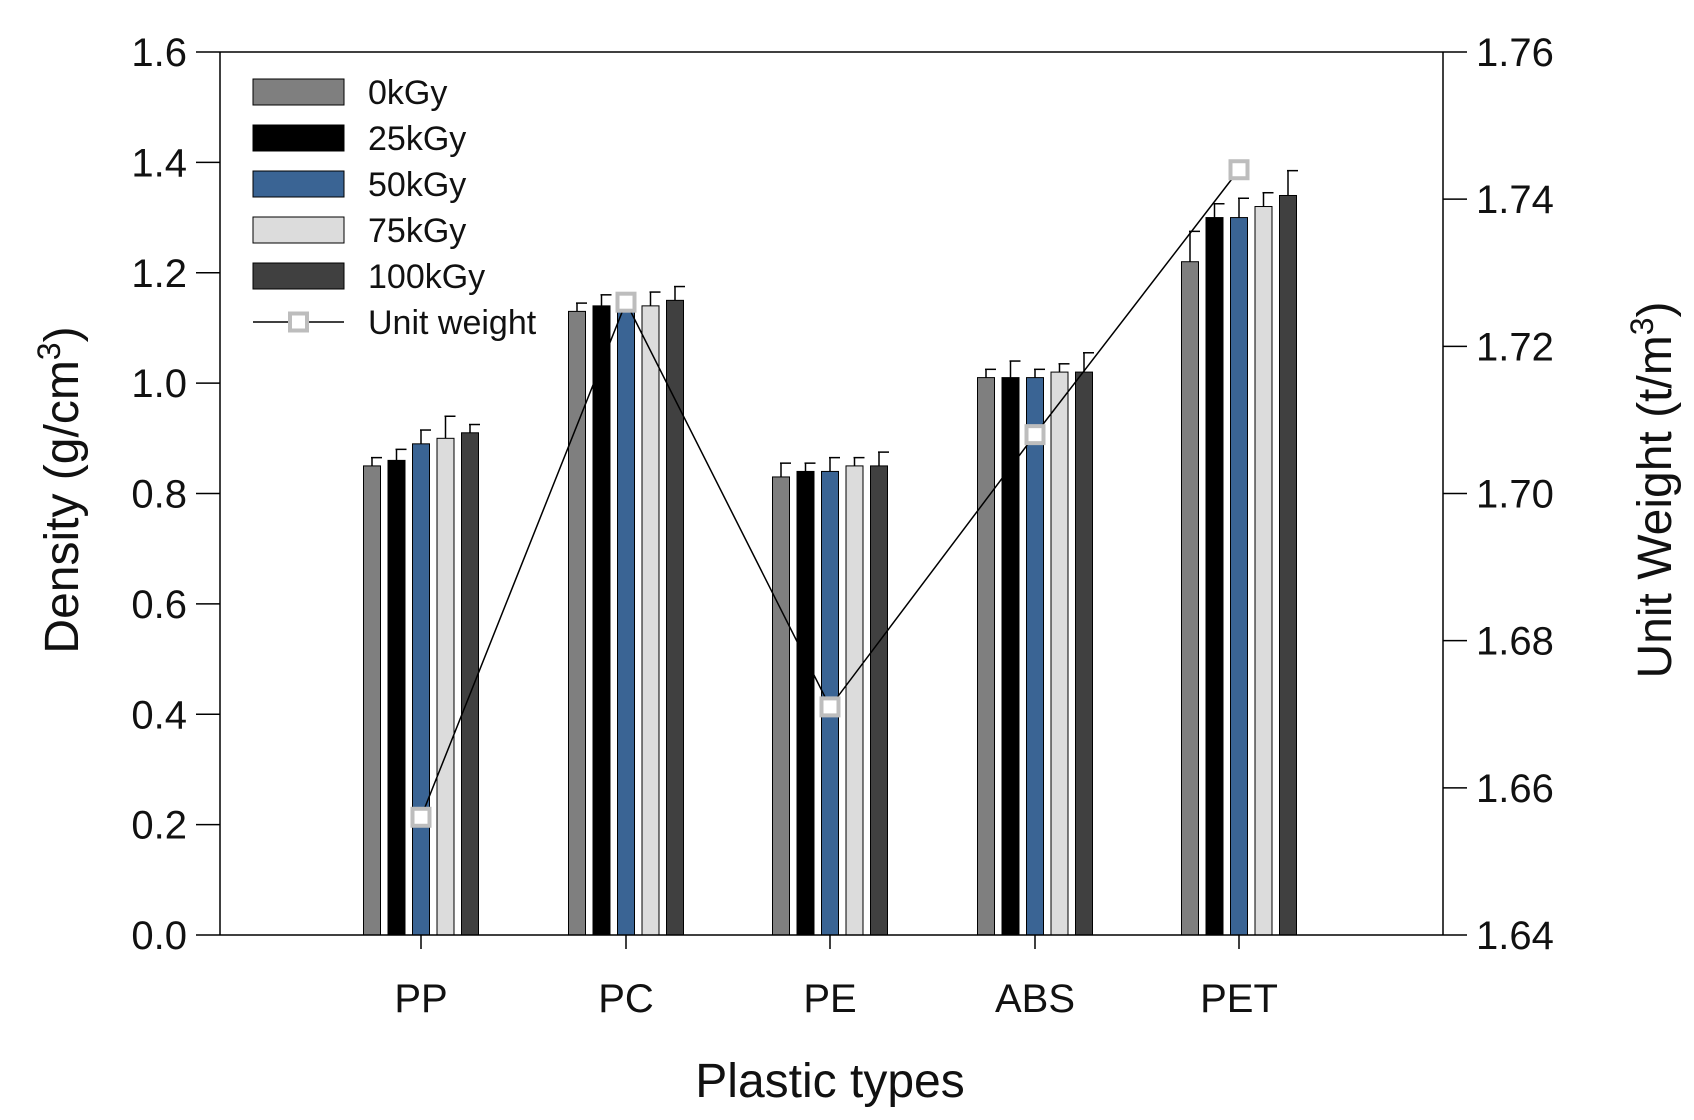 The height and width of the screenshot is (1120, 1694). I want to click on error-bar-pe-100kgy, so click(883, 458).